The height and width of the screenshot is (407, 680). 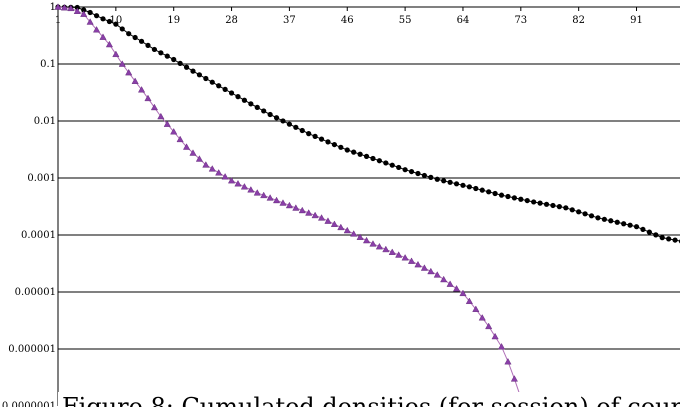 I want to click on y-tick-label: 0.000001, so click(x=32, y=349).